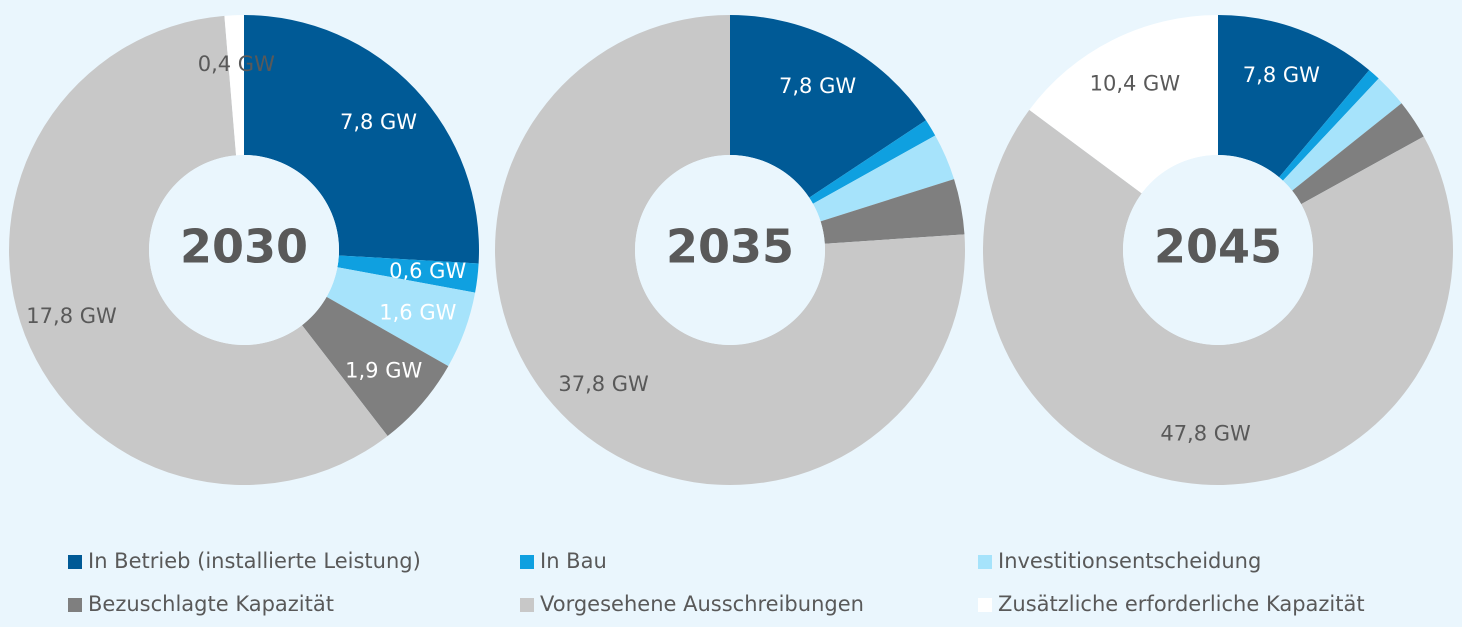  What do you see at coordinates (1135, 84) in the screenshot?
I see `data-label: 10,4 GW` at bounding box center [1135, 84].